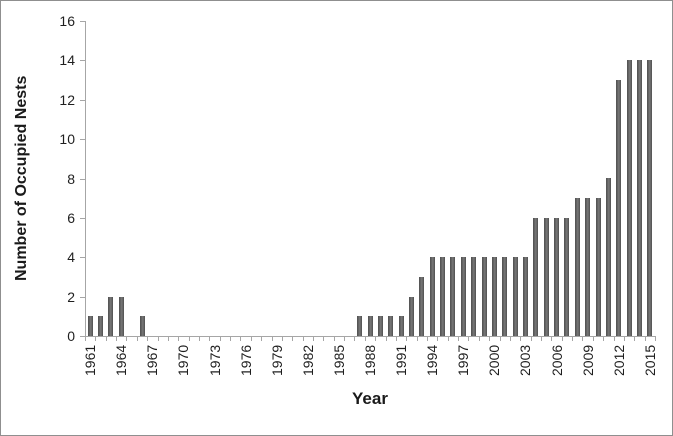  What do you see at coordinates (215, 360) in the screenshot?
I see `x-tick-label: 1973` at bounding box center [215, 360].